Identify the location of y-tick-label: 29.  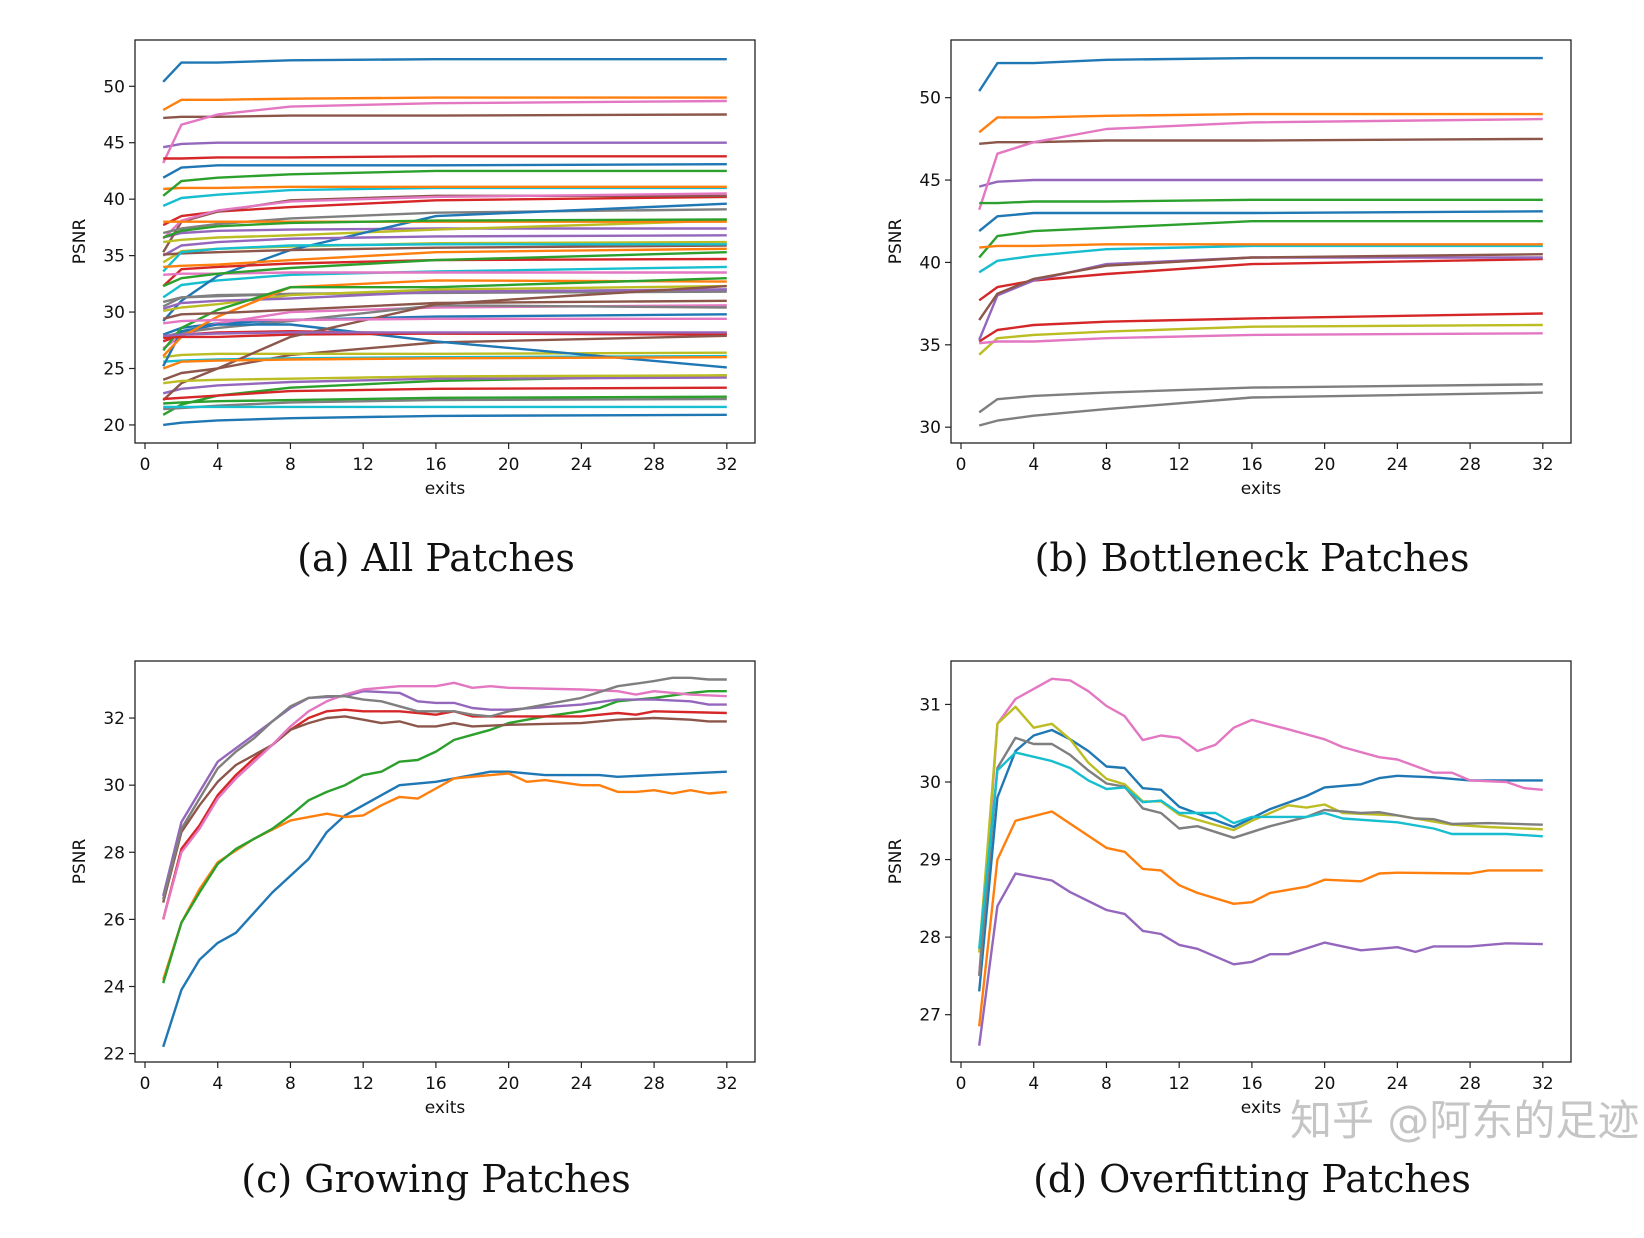
(930, 861).